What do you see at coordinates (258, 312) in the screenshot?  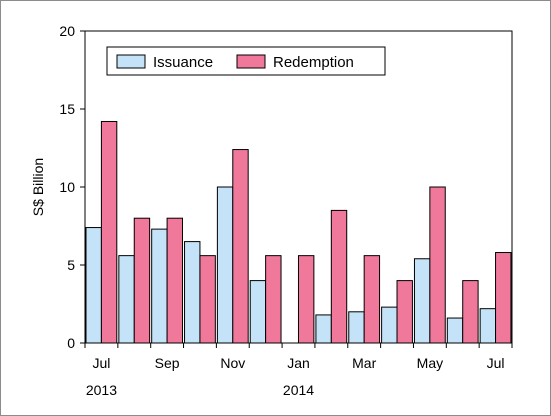 I see `bar-issuance-dec-2013` at bounding box center [258, 312].